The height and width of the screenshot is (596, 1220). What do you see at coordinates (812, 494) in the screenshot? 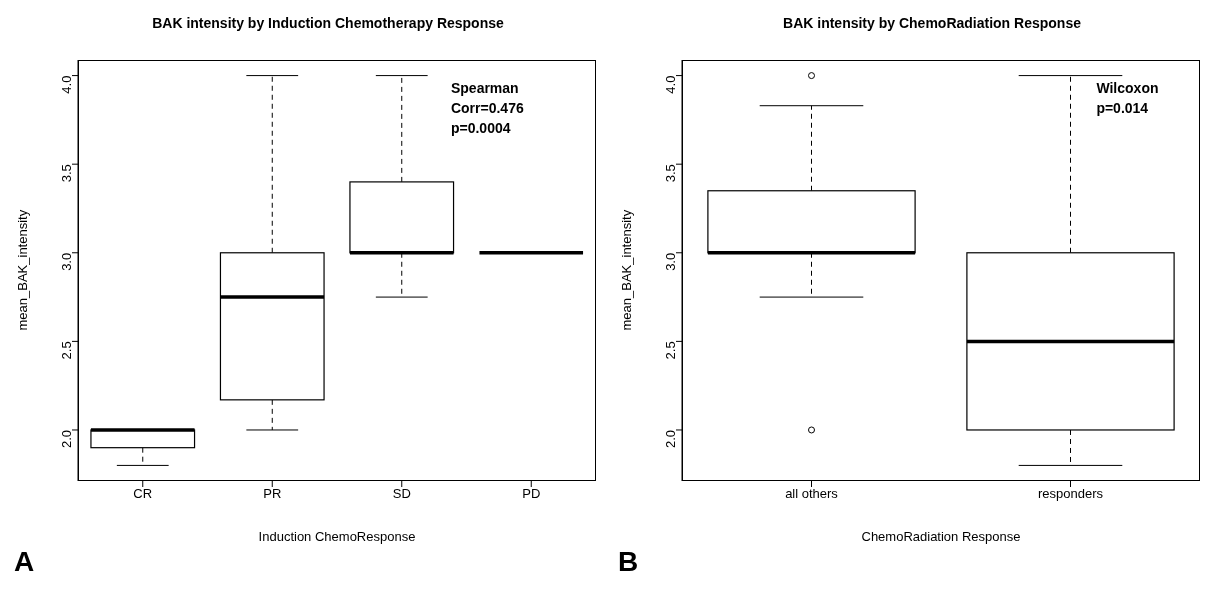
I see `x-tick-label: all others` at bounding box center [812, 494].